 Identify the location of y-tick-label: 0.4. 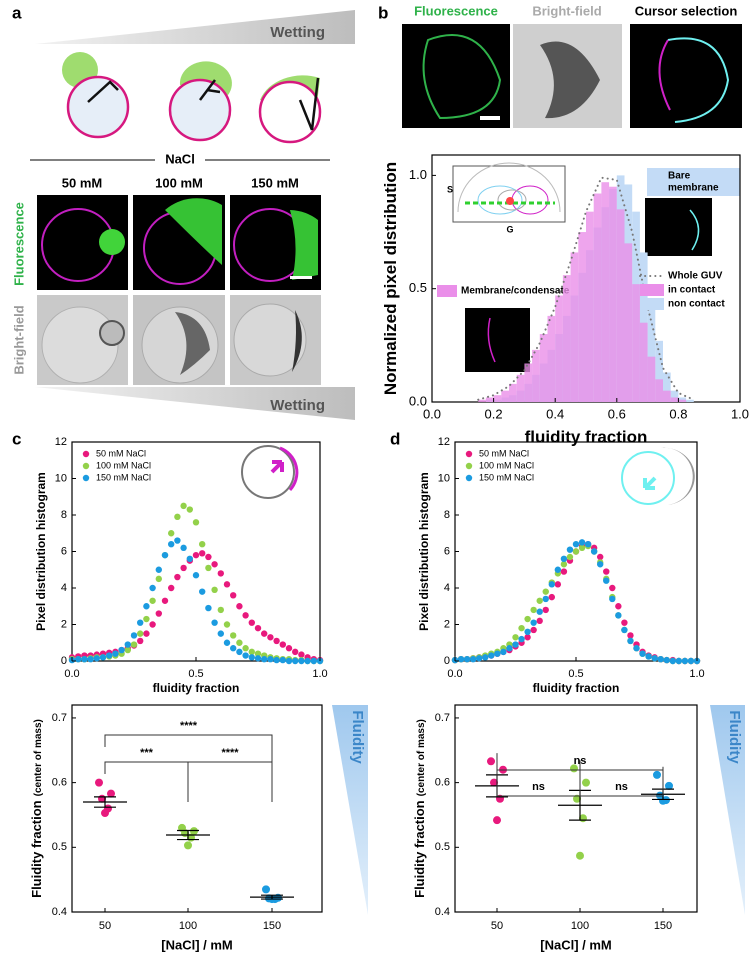
(442, 912).